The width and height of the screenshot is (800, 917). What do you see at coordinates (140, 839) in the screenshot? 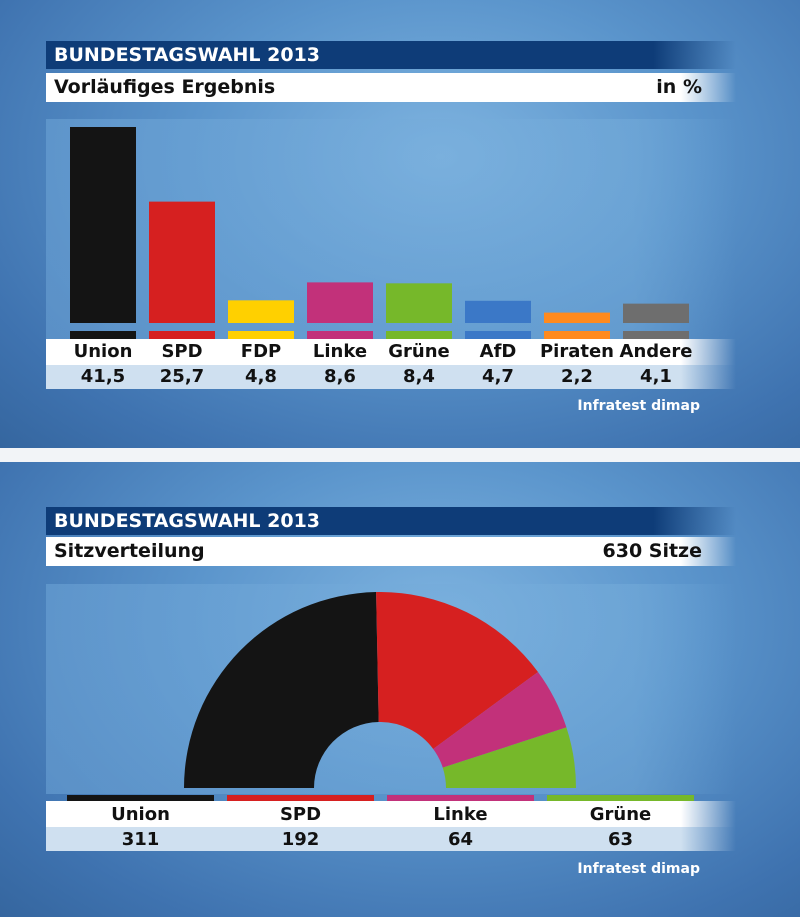
I see `seat-label-union: 311` at bounding box center [140, 839].